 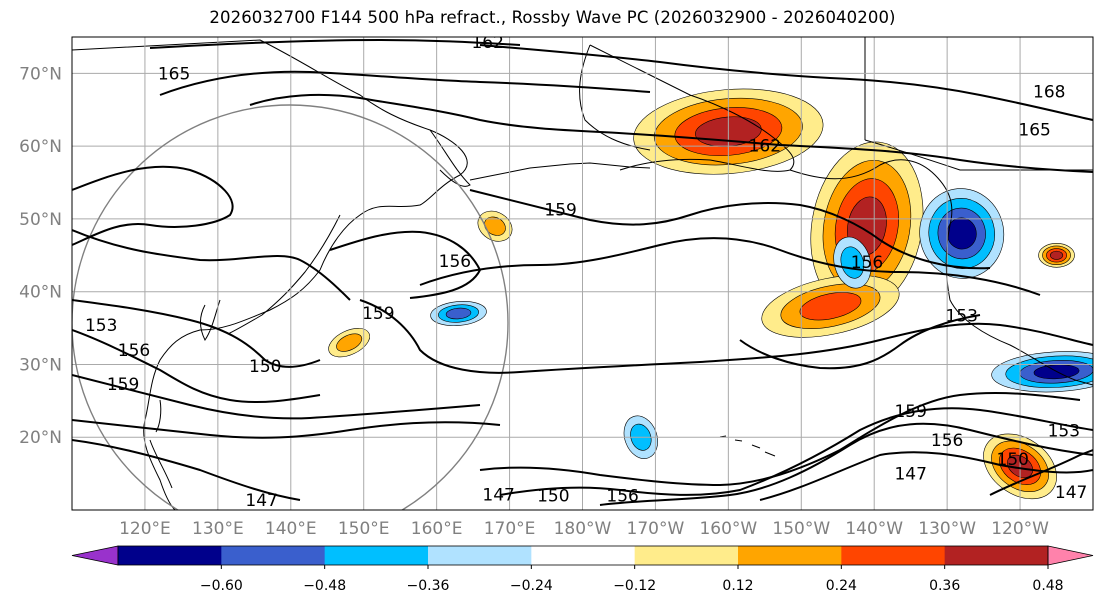 I want to click on lon-tick-label: 130°E, so click(x=218, y=529).